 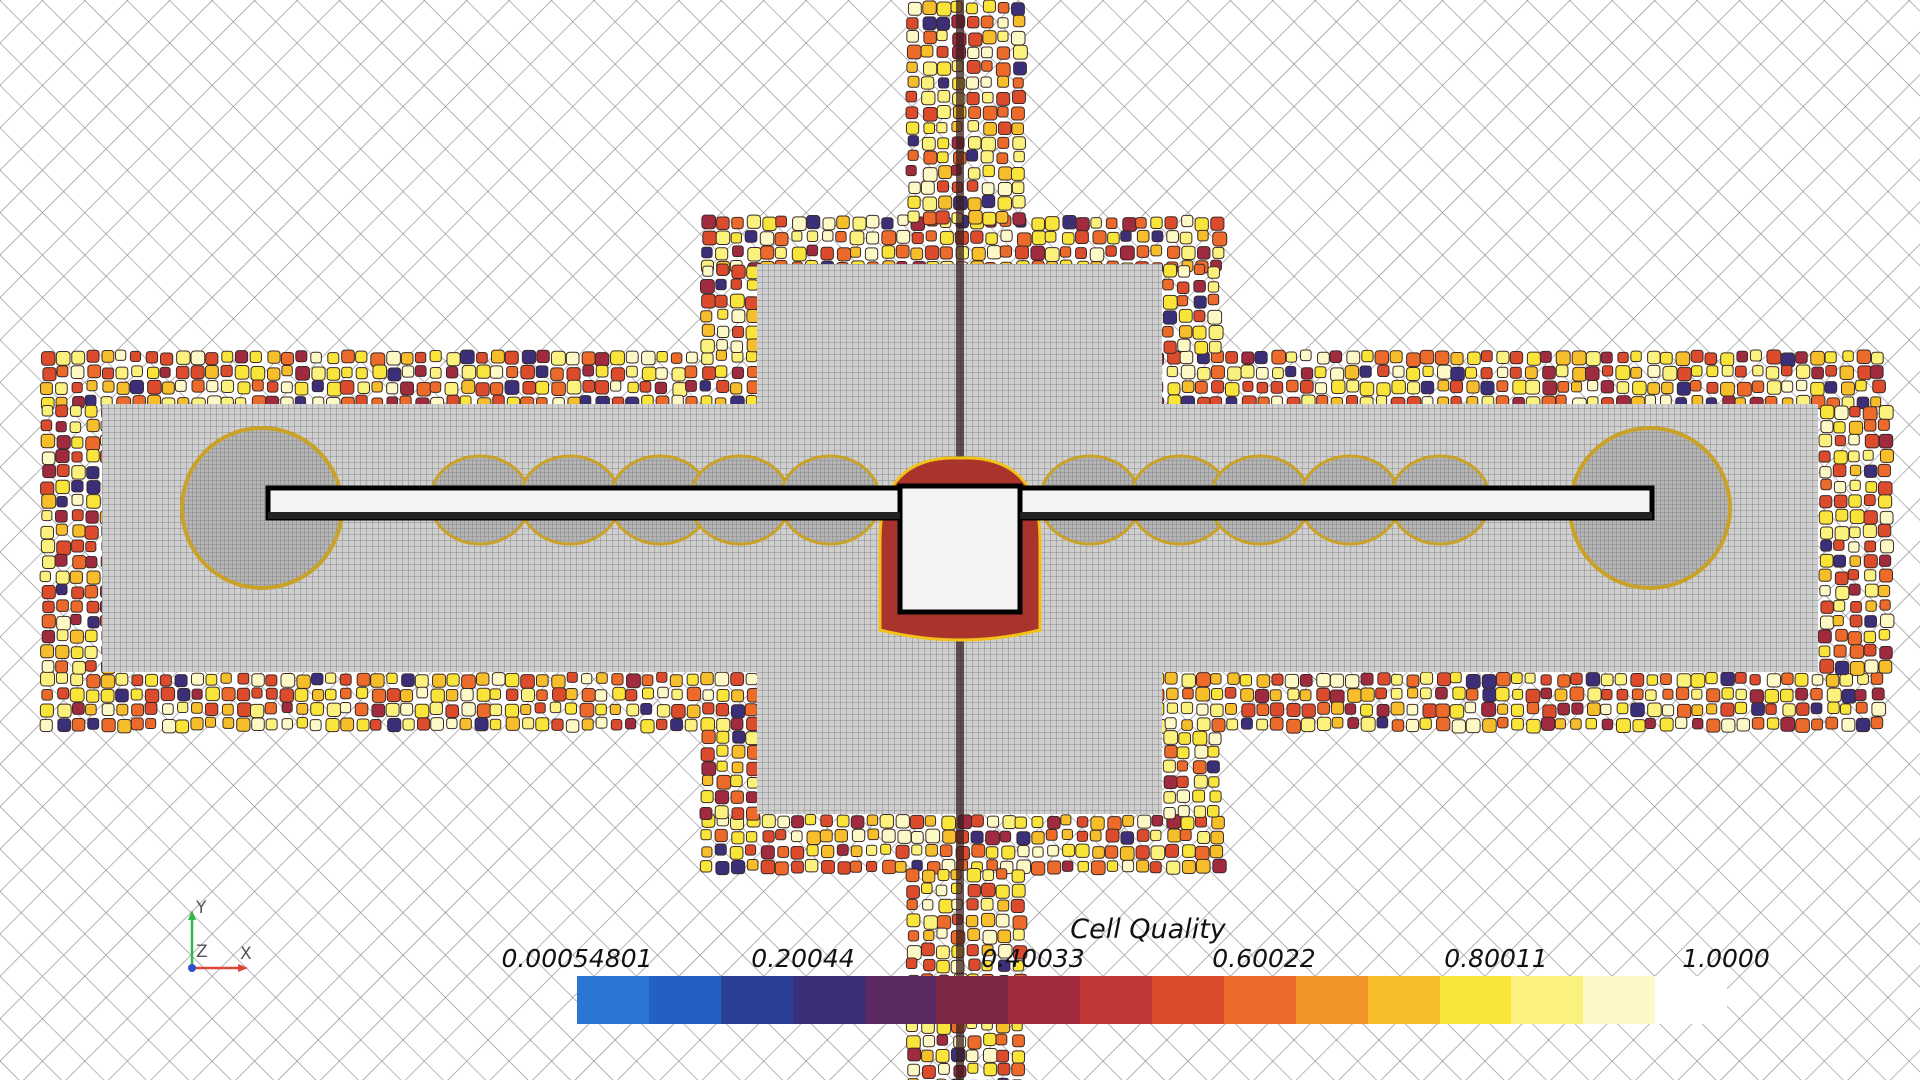 What do you see at coordinates (1726, 958) in the screenshot?
I see `legend-tick-label: 1.0000` at bounding box center [1726, 958].